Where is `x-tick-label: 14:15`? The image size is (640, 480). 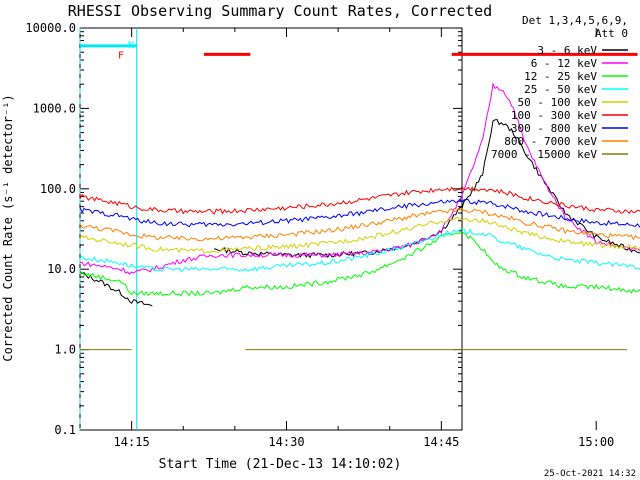 x-tick-label: 14:15 is located at coordinates (132, 442).